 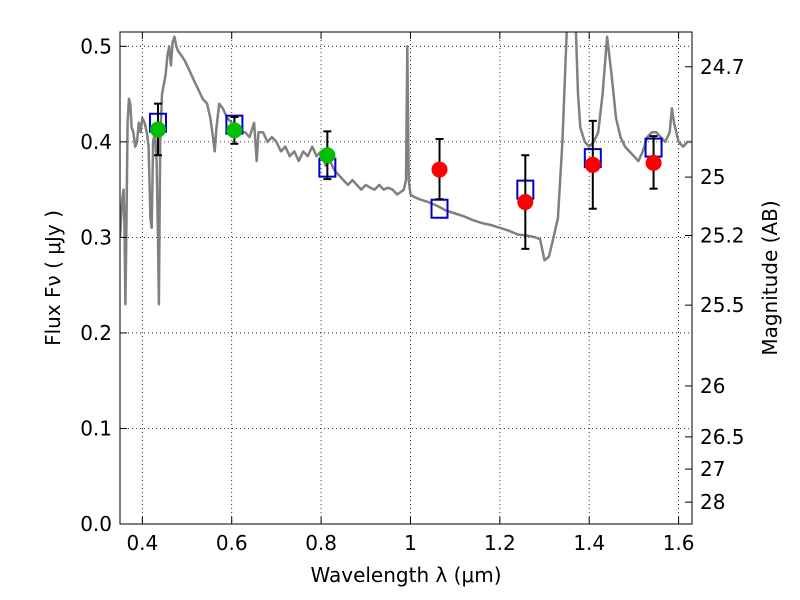 What do you see at coordinates (712, 502) in the screenshot?
I see `magnitude-tick-label: 28` at bounding box center [712, 502].